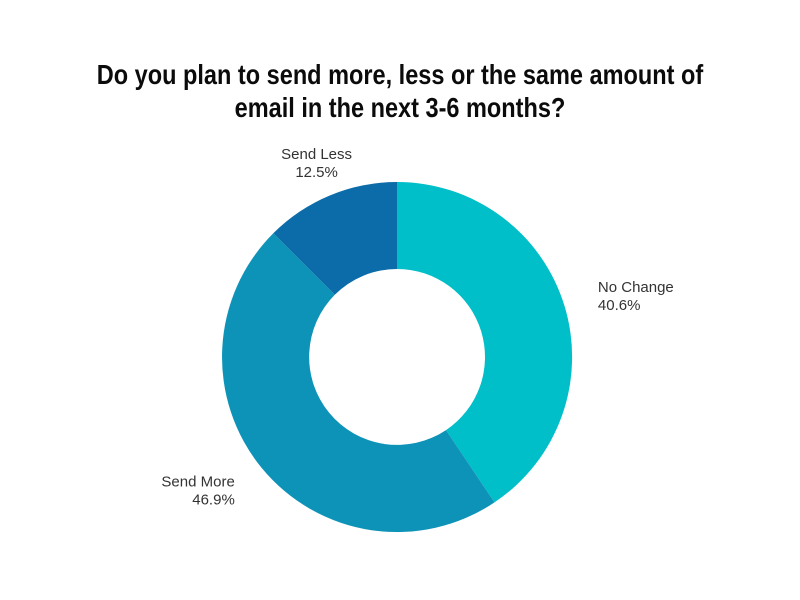 The width and height of the screenshot is (800, 600). I want to click on chart-title-line2: email in the next 3-6 months?, so click(400, 107).